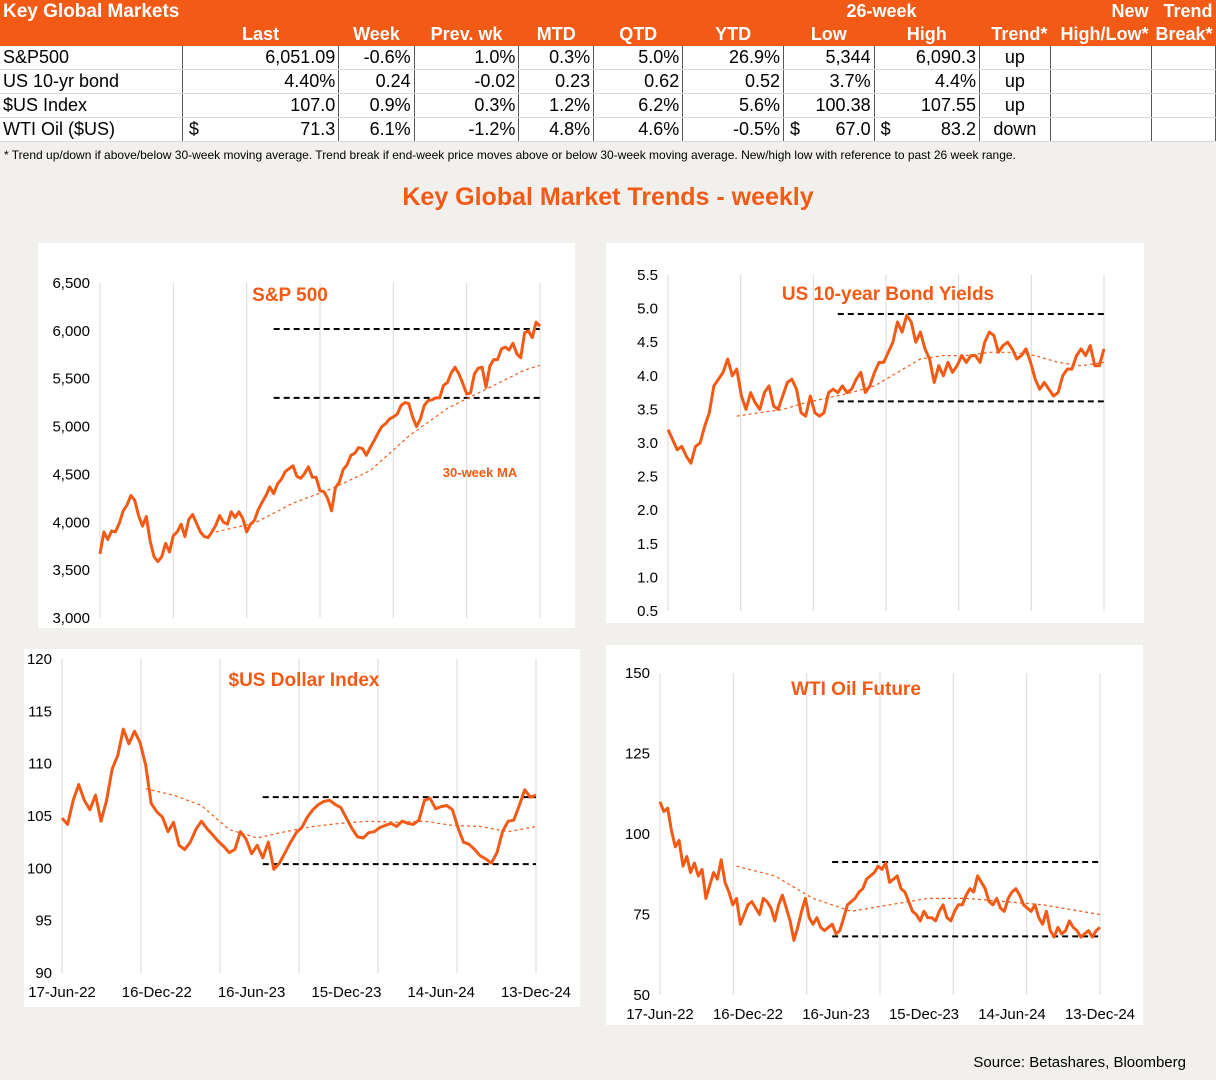  I want to click on source-note: Source: Betashares, Bloomberg, so click(1079, 1062).